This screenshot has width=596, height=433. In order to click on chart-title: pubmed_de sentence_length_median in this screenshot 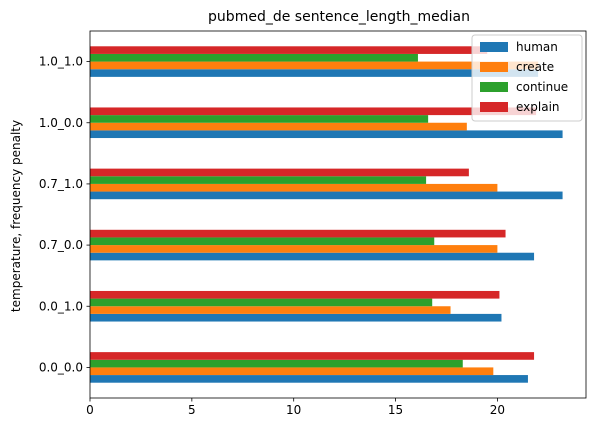, I will do `click(339, 17)`.